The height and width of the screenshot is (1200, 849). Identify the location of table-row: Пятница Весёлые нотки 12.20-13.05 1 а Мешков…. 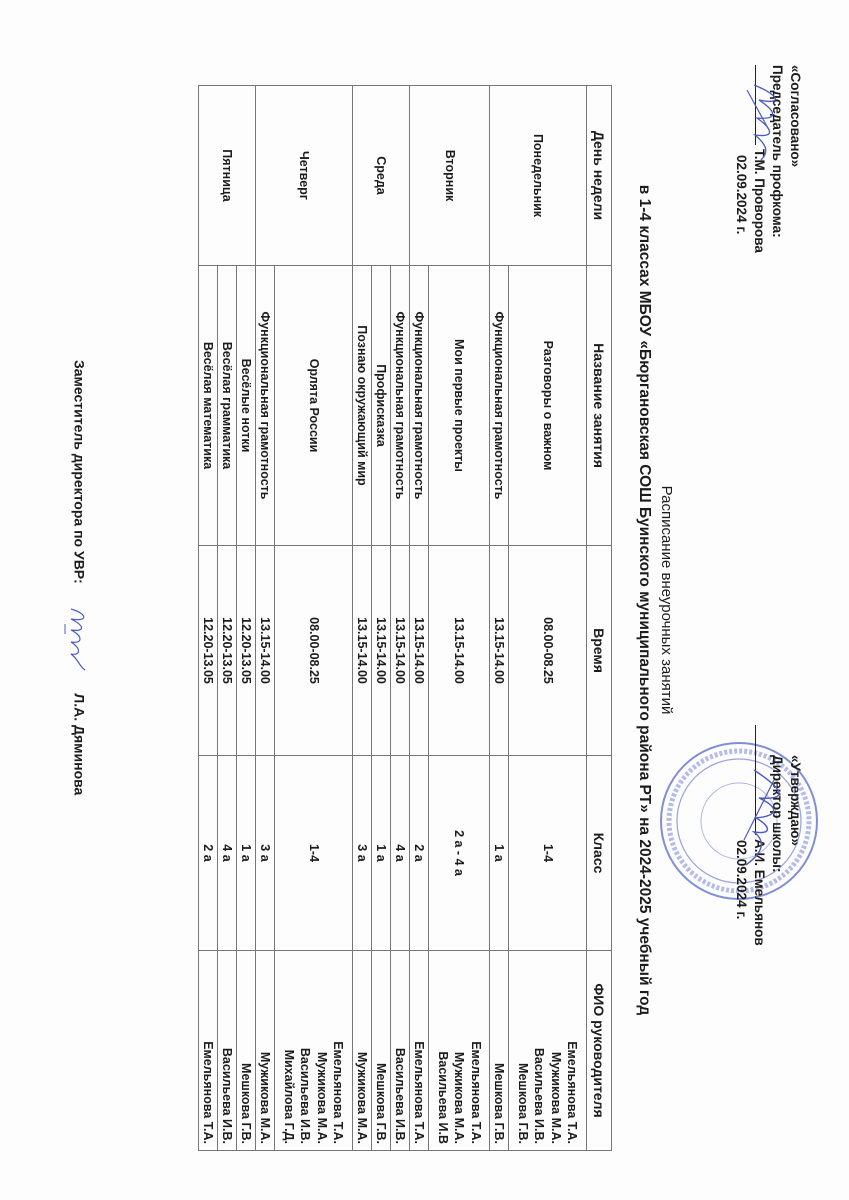
(227, 618).